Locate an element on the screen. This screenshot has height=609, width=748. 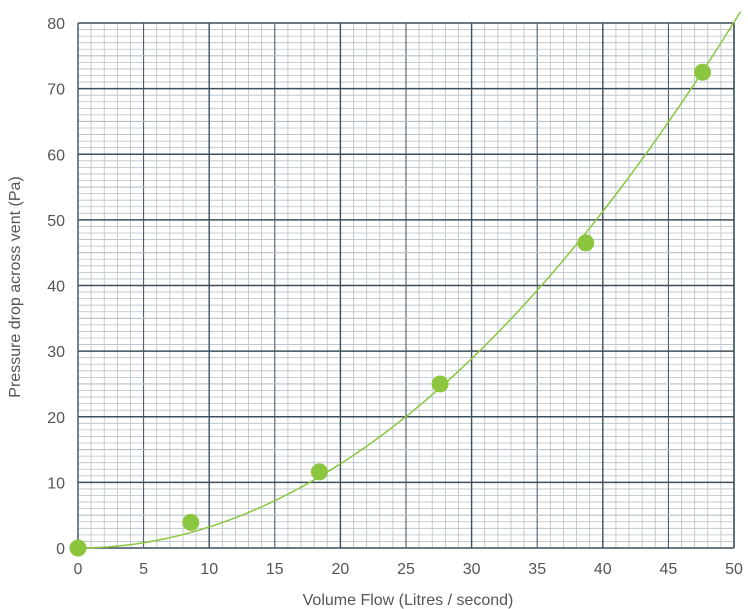
x-tick-label: 30 is located at coordinates (472, 569).